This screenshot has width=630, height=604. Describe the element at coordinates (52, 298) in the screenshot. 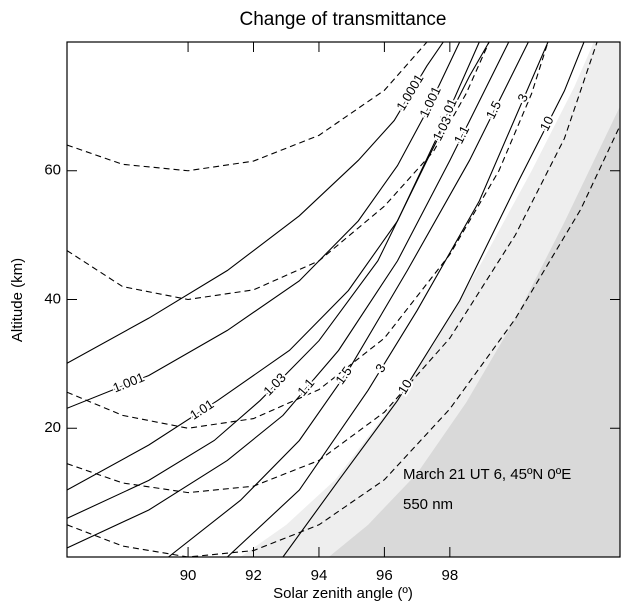

I see `y-tick-label: 40` at that location.